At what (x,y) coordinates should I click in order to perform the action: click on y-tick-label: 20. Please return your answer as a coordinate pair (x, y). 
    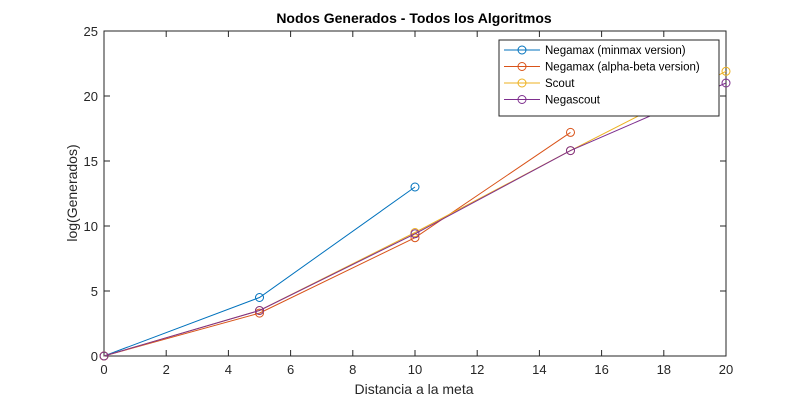
    Looking at the image, I should click on (91, 96).